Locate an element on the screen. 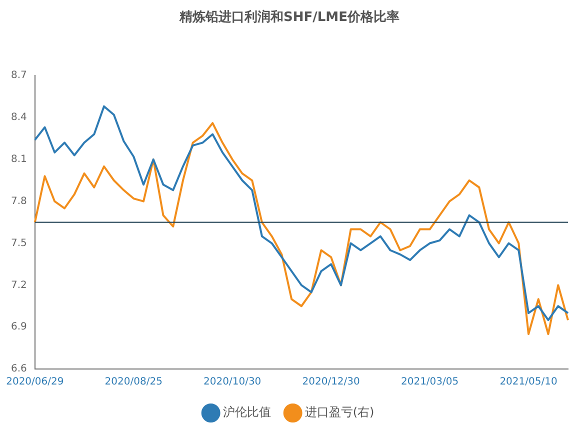  x-tick-label: 2020/12/30 is located at coordinates (331, 382).